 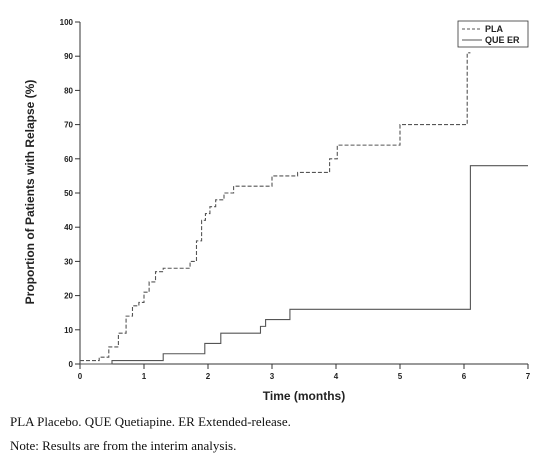 I want to click on x-tick-label: 4, so click(x=336, y=376).